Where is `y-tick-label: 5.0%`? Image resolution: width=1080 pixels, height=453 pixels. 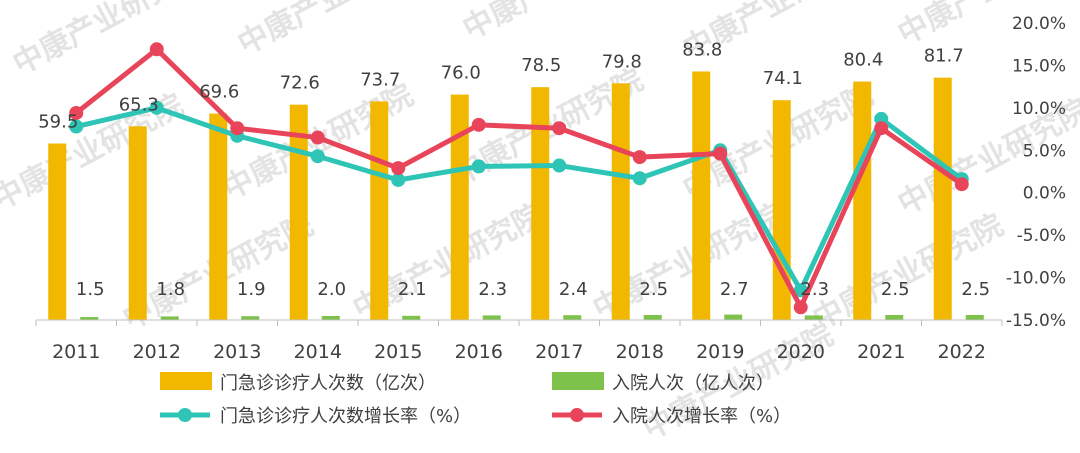 y-tick-label: 5.0% is located at coordinates (1044, 151).